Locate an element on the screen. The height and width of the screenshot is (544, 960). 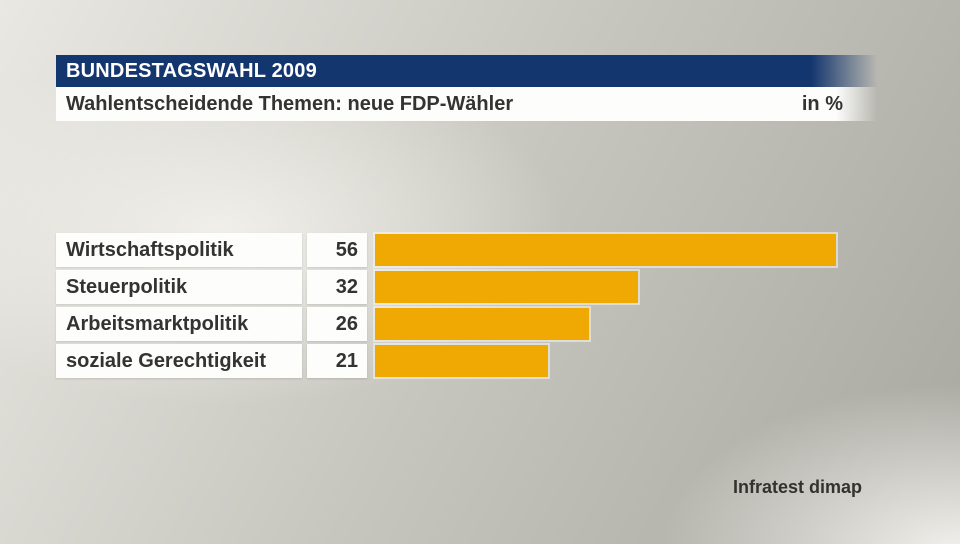
value-label: 56 is located at coordinates (337, 250).